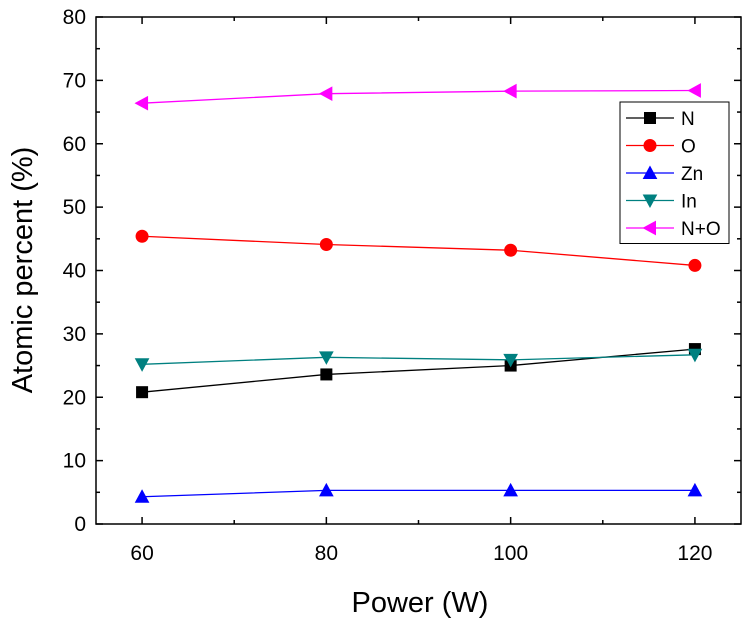  Describe the element at coordinates (74, 80) in the screenshot. I see `y-tick-label: 70` at that location.